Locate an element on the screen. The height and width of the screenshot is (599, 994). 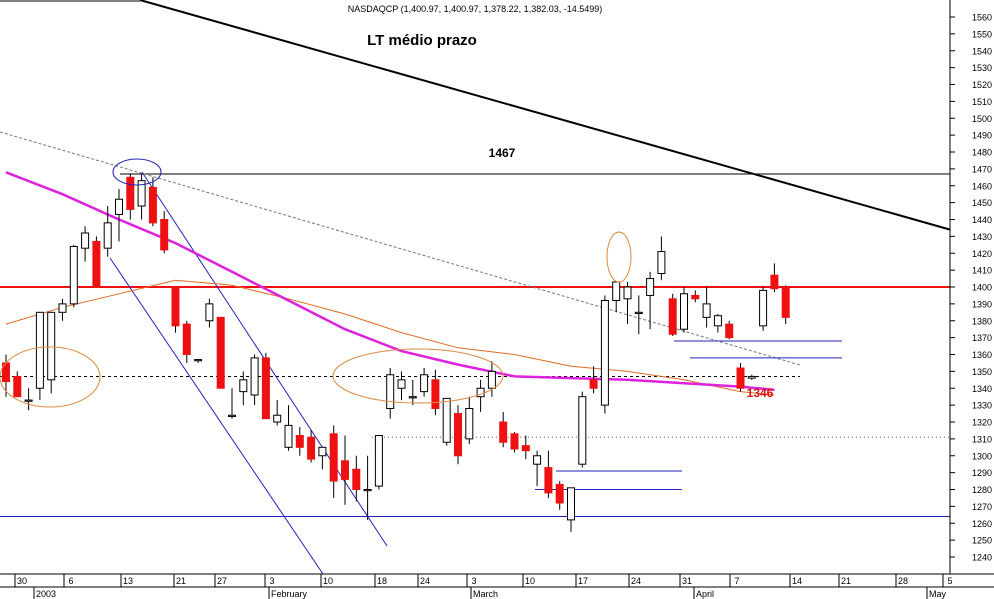
x-day-label: 30 is located at coordinates (22, 581).